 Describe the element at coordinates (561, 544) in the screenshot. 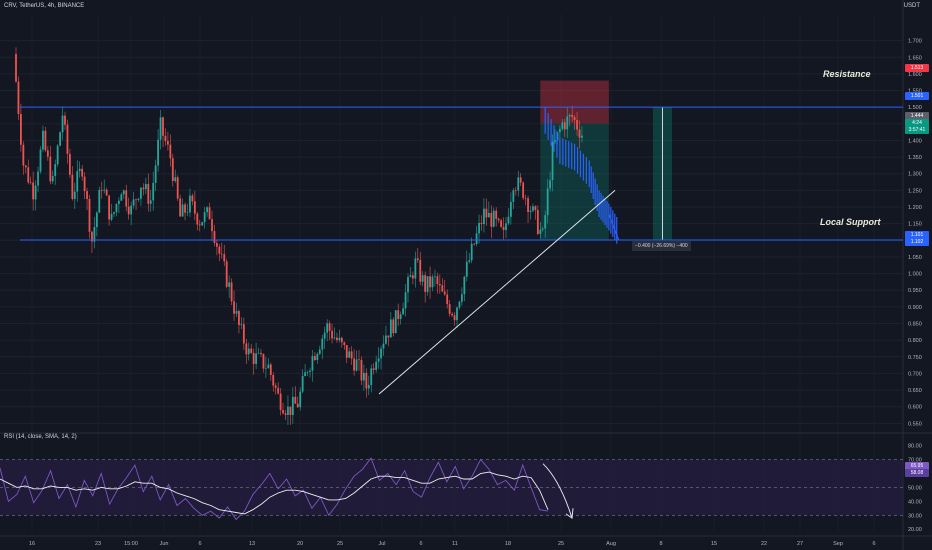

I see `time-tick-label: 25` at that location.